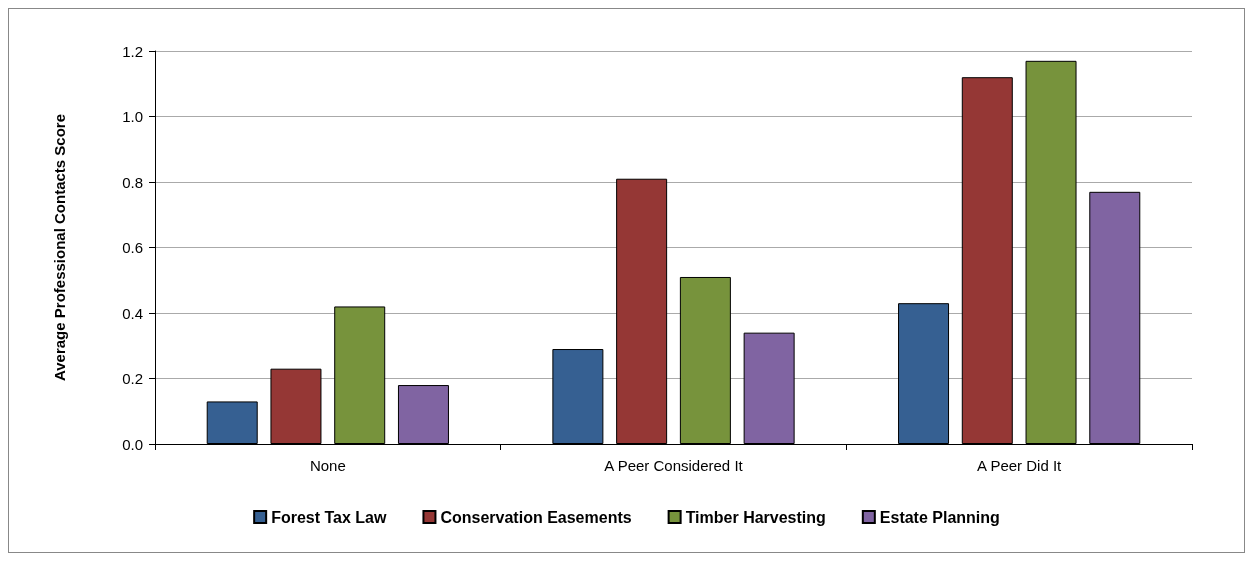  I want to click on y-axis-title: Average Professional Contacts Score, so click(59, 247).